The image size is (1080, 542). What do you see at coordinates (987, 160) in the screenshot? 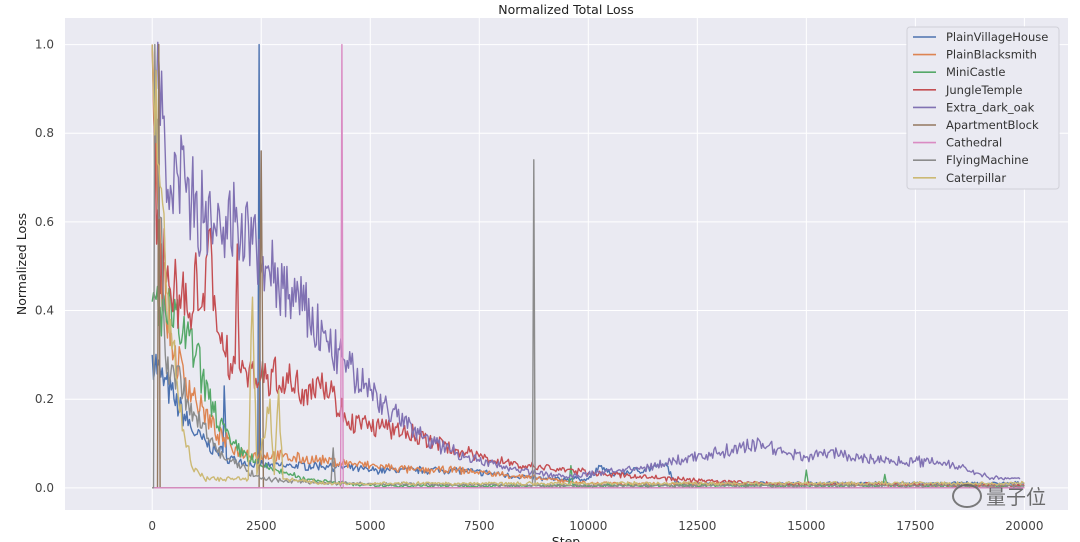
I see `legend-label: FlyingMachine` at bounding box center [987, 160].